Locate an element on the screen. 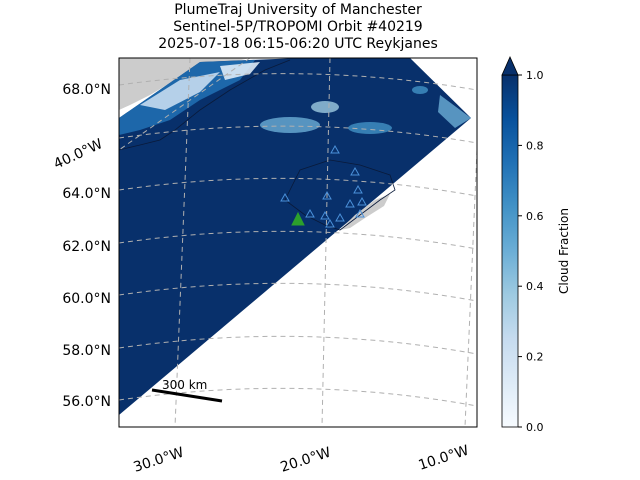 This screenshot has width=640, height=480. lon-label-20w: 20.0°W is located at coordinates (306, 460).